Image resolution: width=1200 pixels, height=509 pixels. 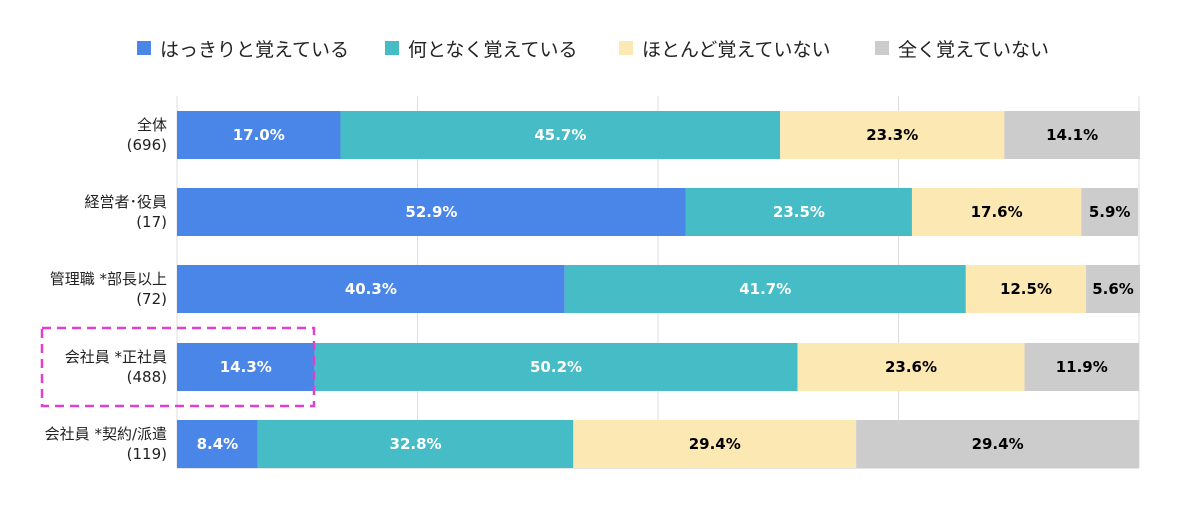 I want to click on value-label-3-2: 41.7%, so click(x=765, y=289).